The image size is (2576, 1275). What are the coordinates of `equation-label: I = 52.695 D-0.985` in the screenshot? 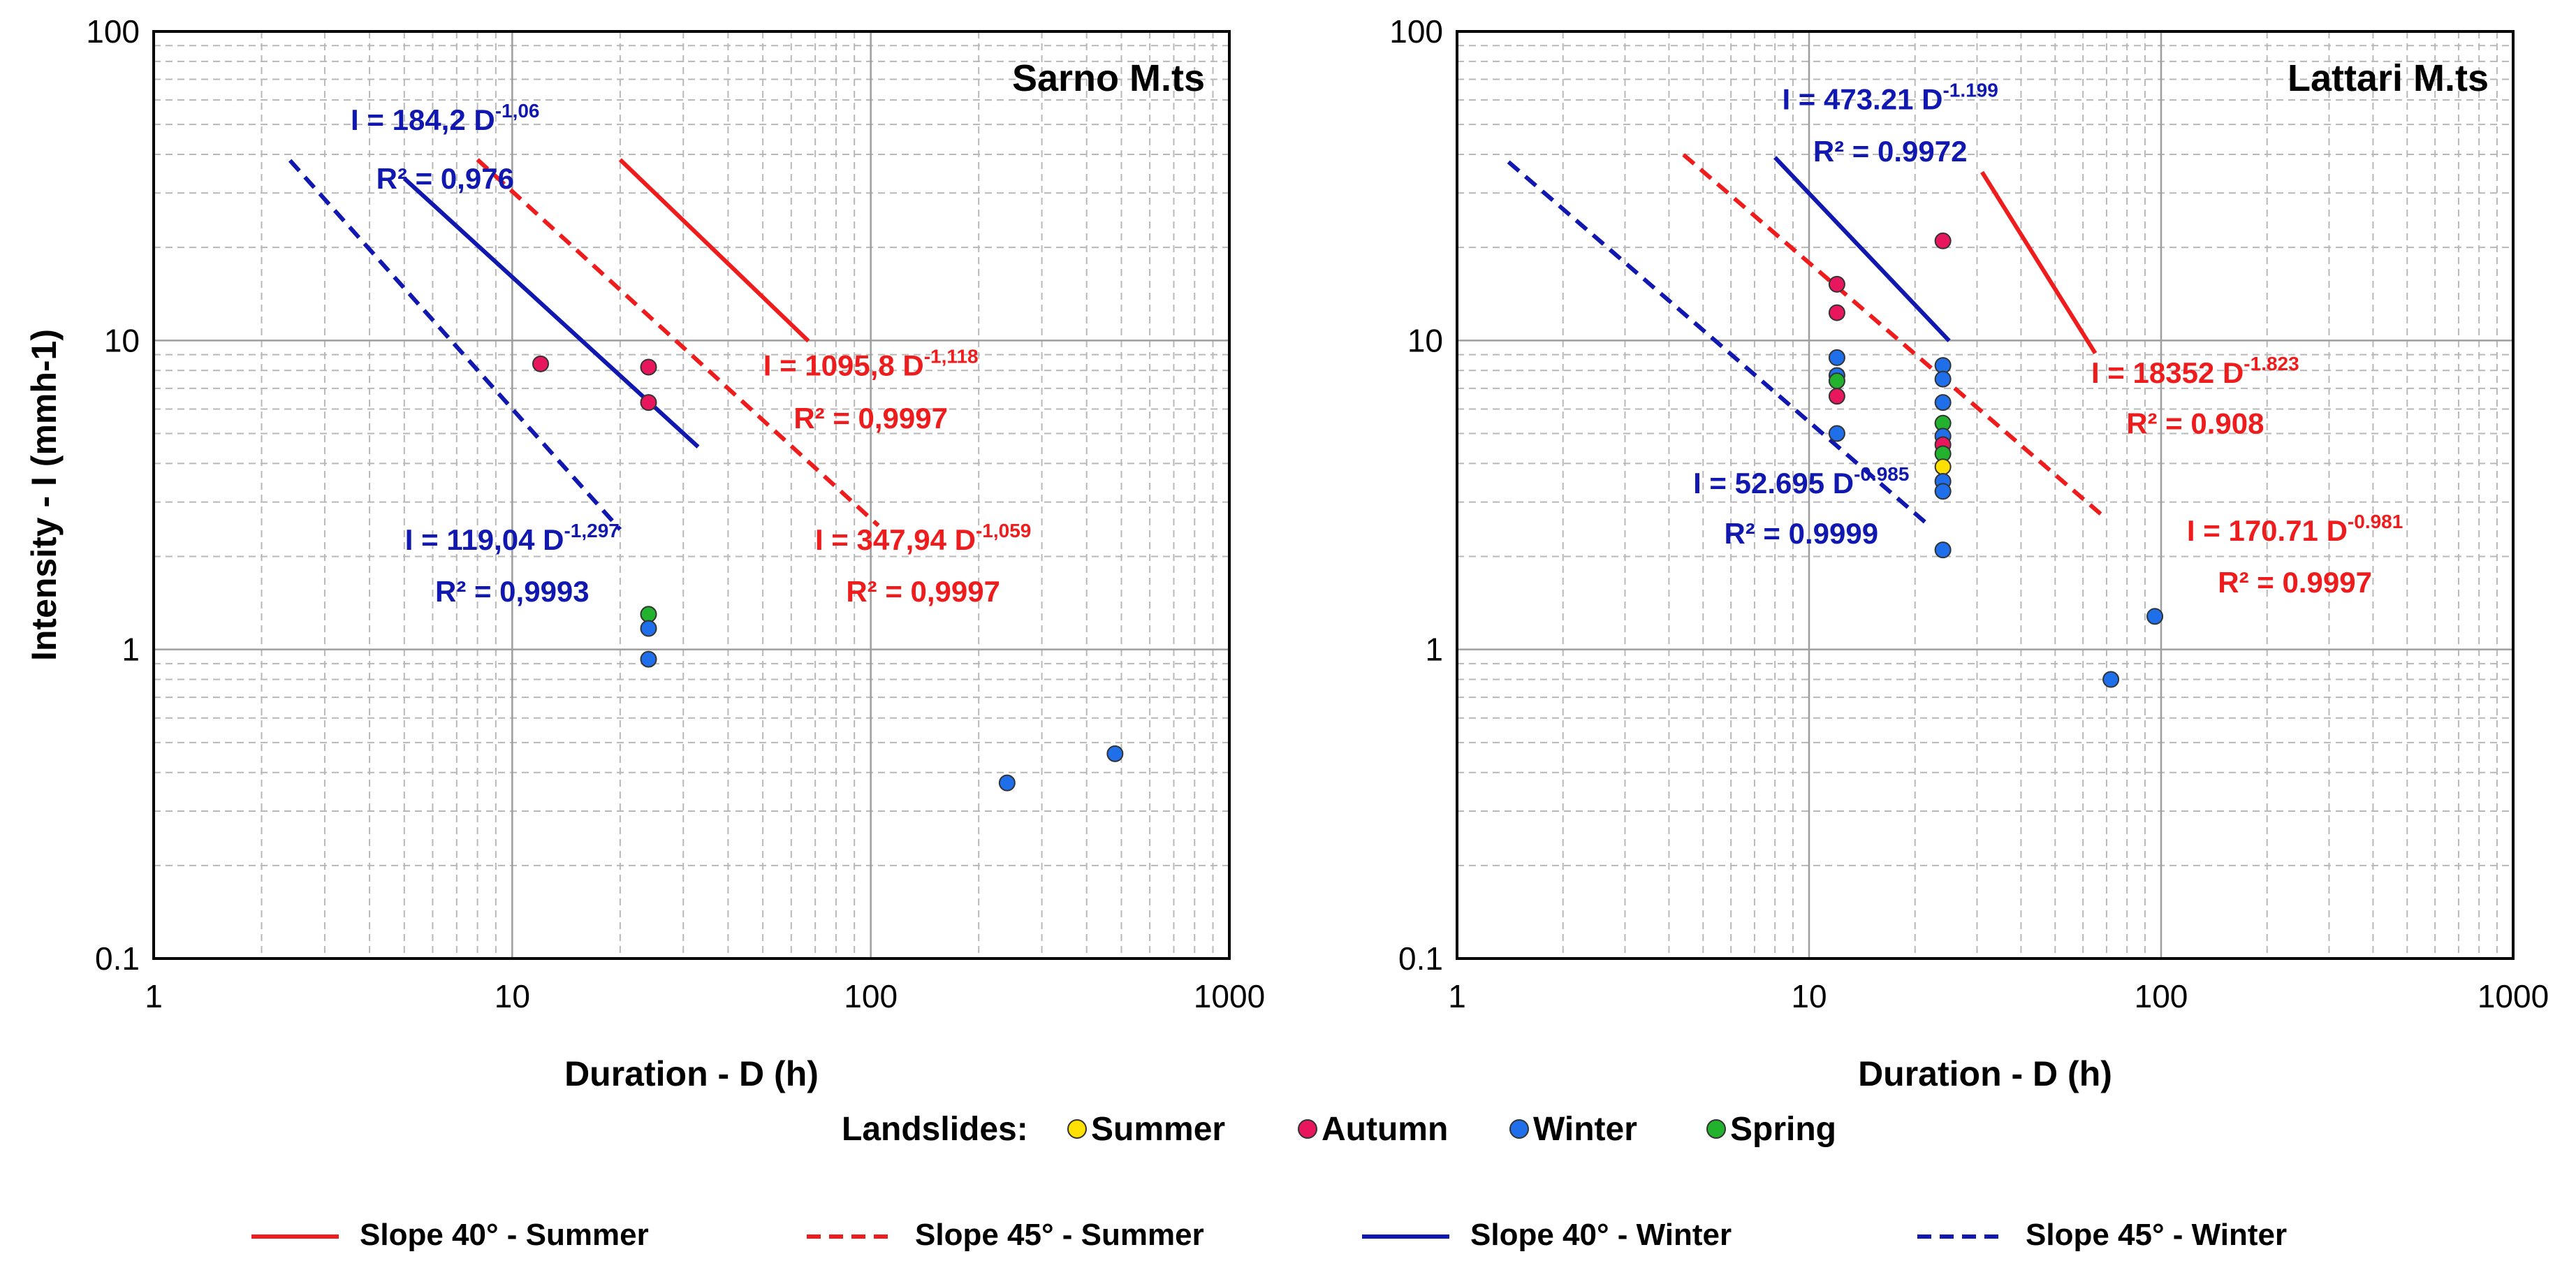 It's located at (1801, 482).